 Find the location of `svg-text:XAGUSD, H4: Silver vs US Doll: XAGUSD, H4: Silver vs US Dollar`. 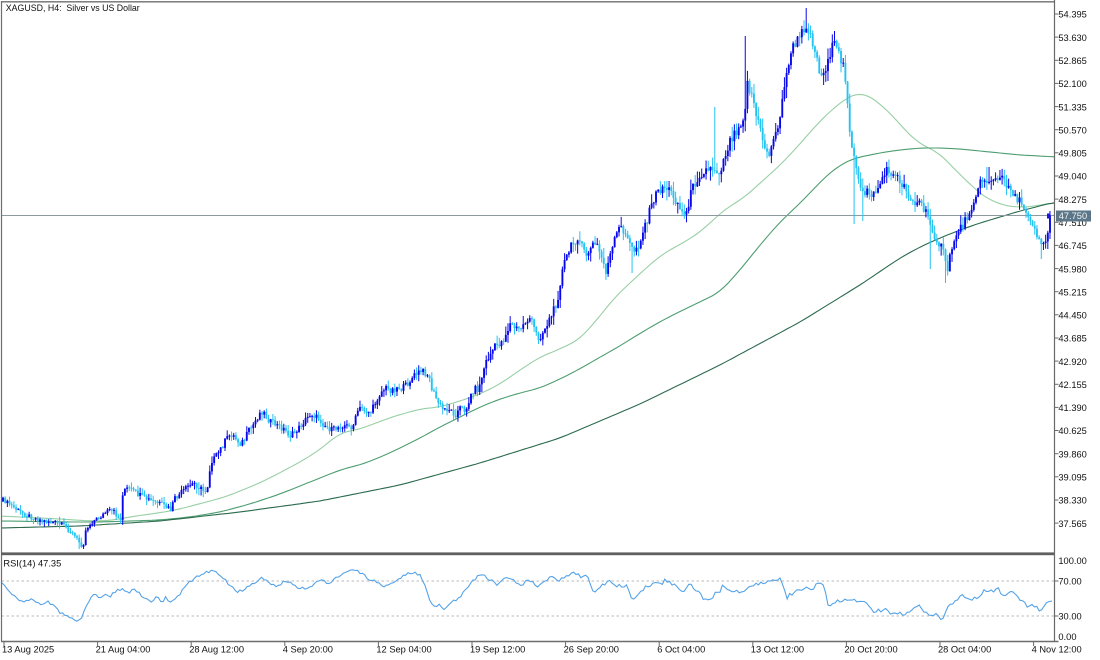

svg-text:XAGUSD, H4: Silver vs US Doll: XAGUSD, H4: Silver vs US Dollar is located at coordinates (73, 8).